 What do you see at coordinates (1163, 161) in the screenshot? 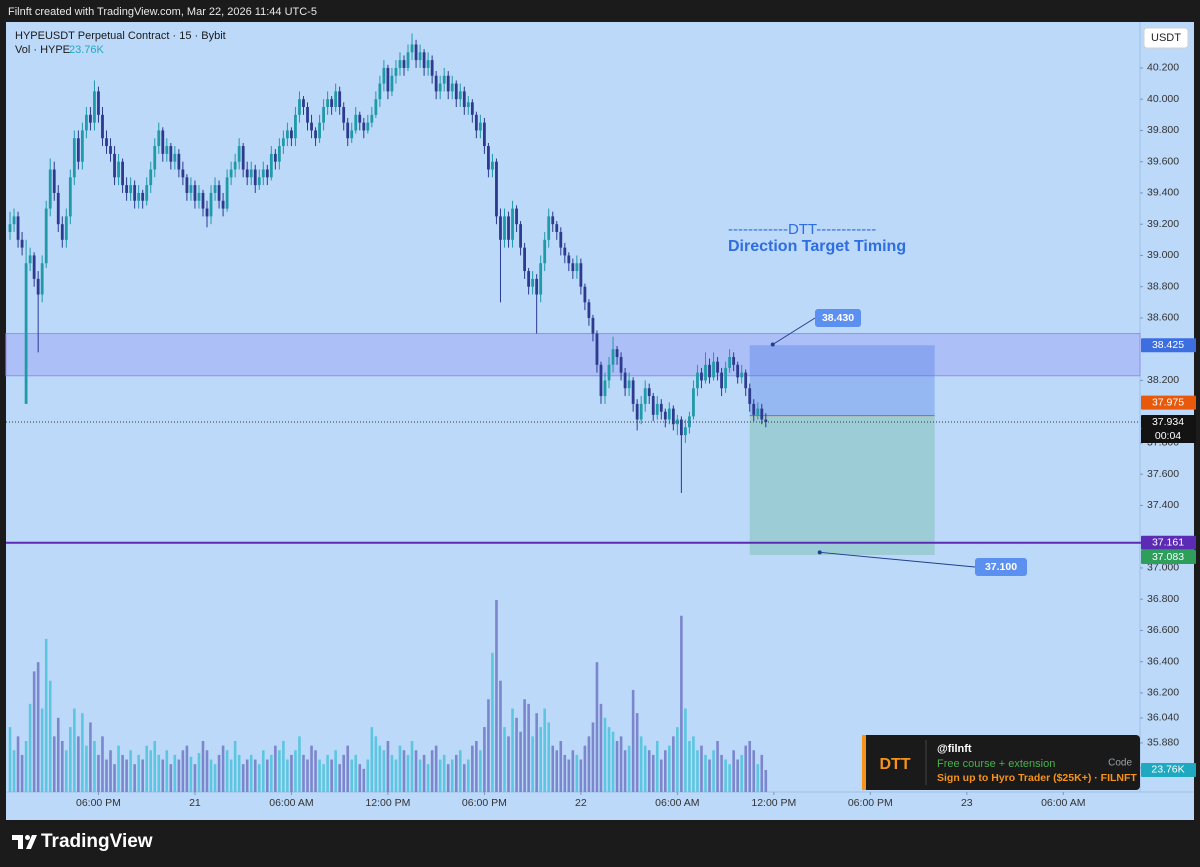
I see `y-tick-label: 39.600` at bounding box center [1163, 161].